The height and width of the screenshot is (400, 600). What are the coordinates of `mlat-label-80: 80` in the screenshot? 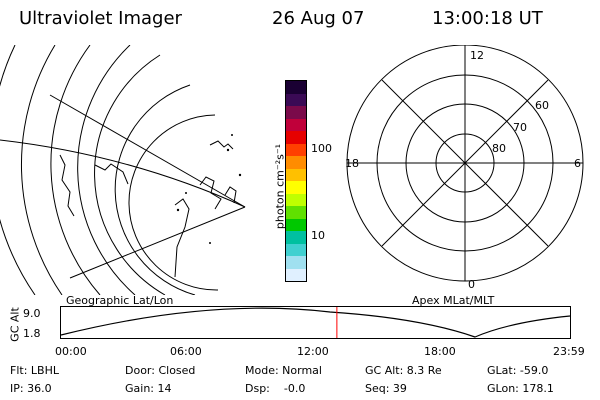 It's located at (499, 148).